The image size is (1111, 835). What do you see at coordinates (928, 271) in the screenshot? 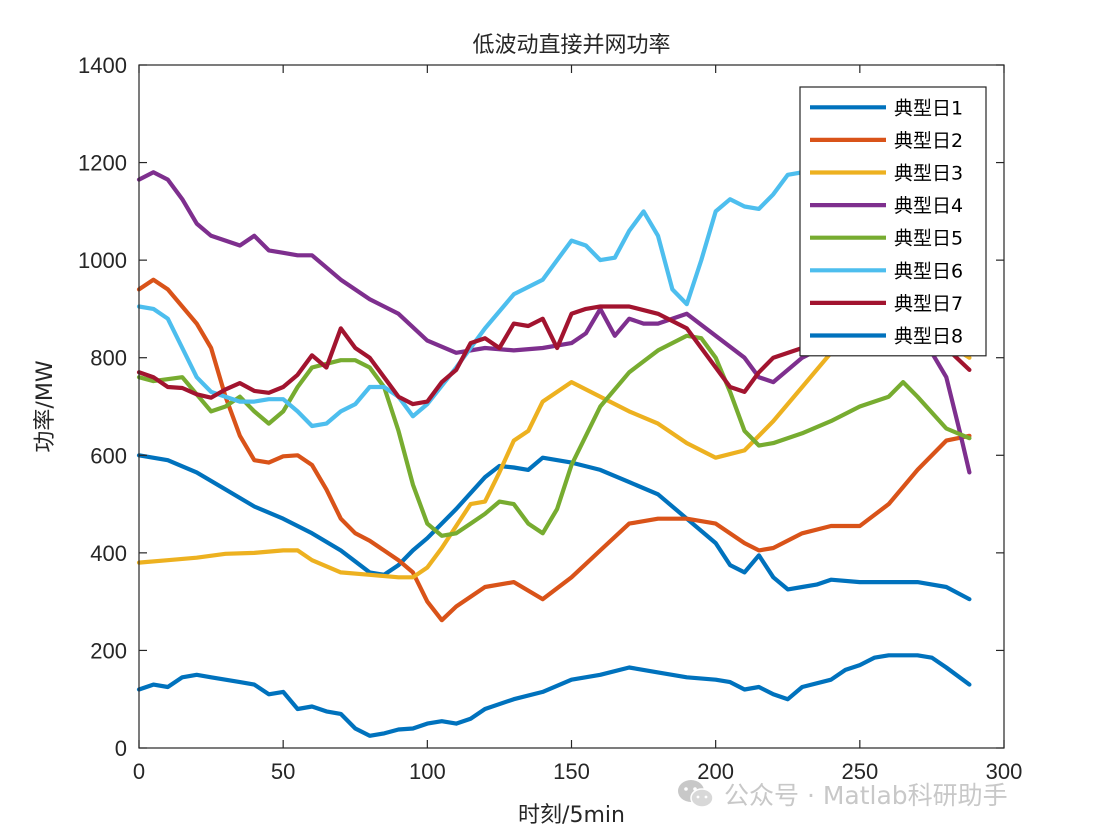
I see `legend-label: 典型日6` at bounding box center [928, 271].